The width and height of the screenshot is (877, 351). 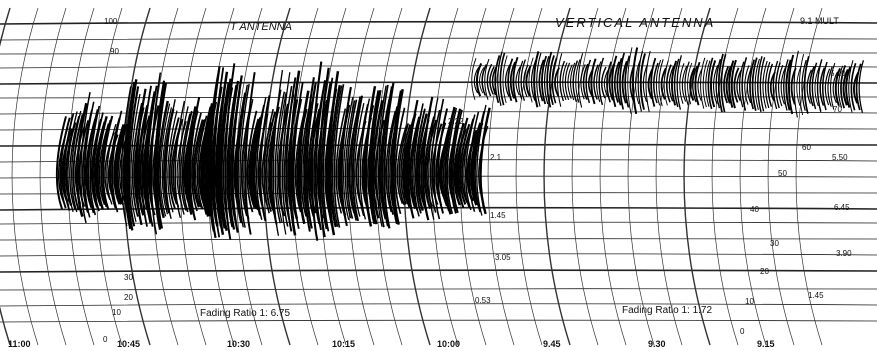 What do you see at coordinates (245, 313) in the screenshot?
I see `fading-ratio-left: Fading Ratio 1: 6.75` at bounding box center [245, 313].